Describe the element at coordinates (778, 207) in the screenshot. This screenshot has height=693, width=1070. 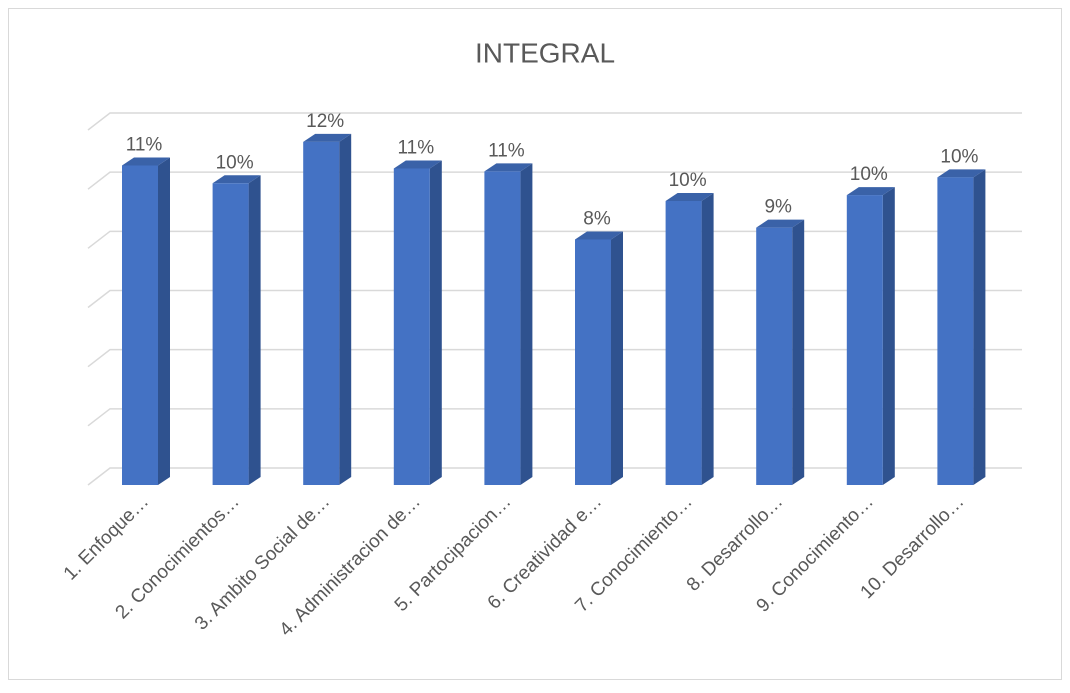
I see `data-label: 9%` at that location.